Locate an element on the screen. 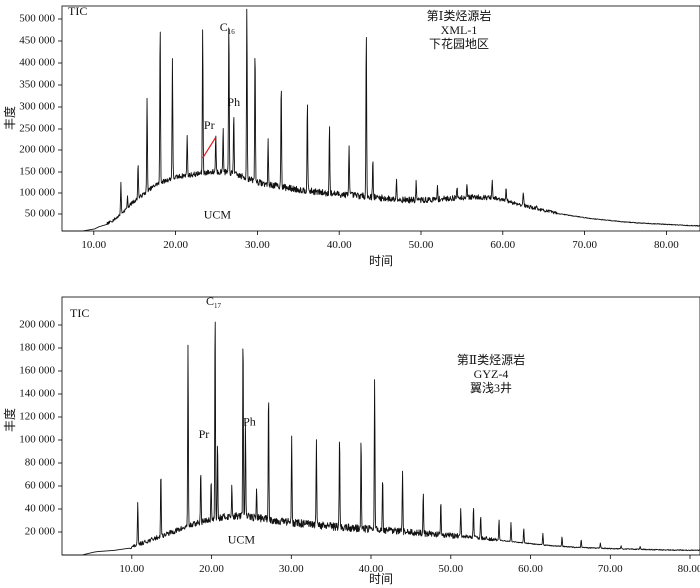 The width and height of the screenshot is (700, 588). panel-1-x-axis-title: 时间 is located at coordinates (381, 261).